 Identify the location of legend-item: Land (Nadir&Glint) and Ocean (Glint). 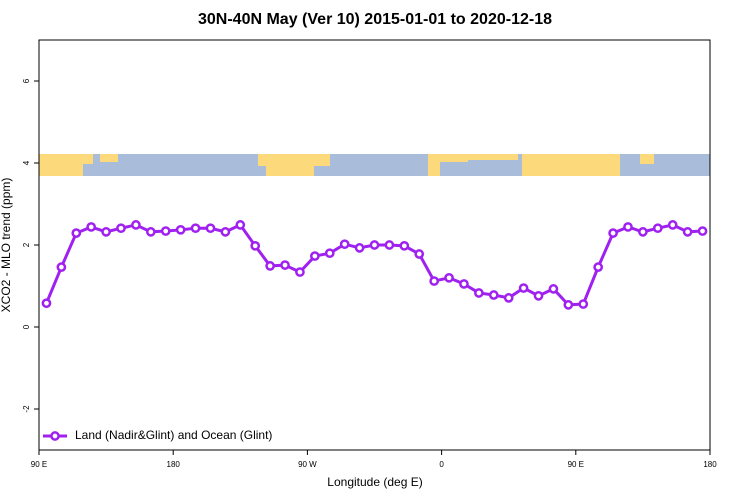
(157, 435).